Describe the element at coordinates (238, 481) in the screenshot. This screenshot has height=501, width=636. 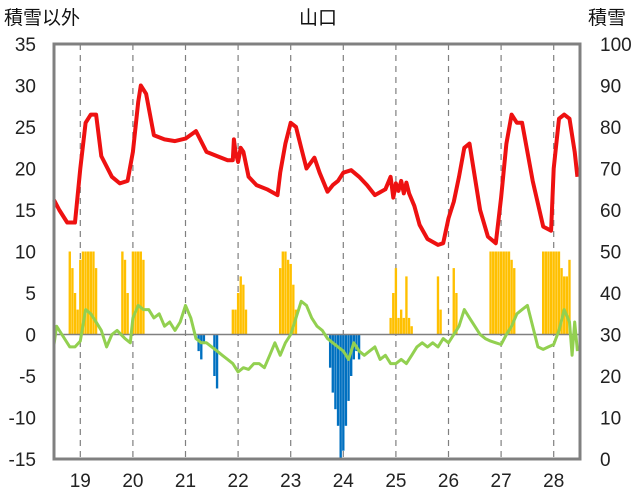
I see `x-tick-22: 22` at that location.